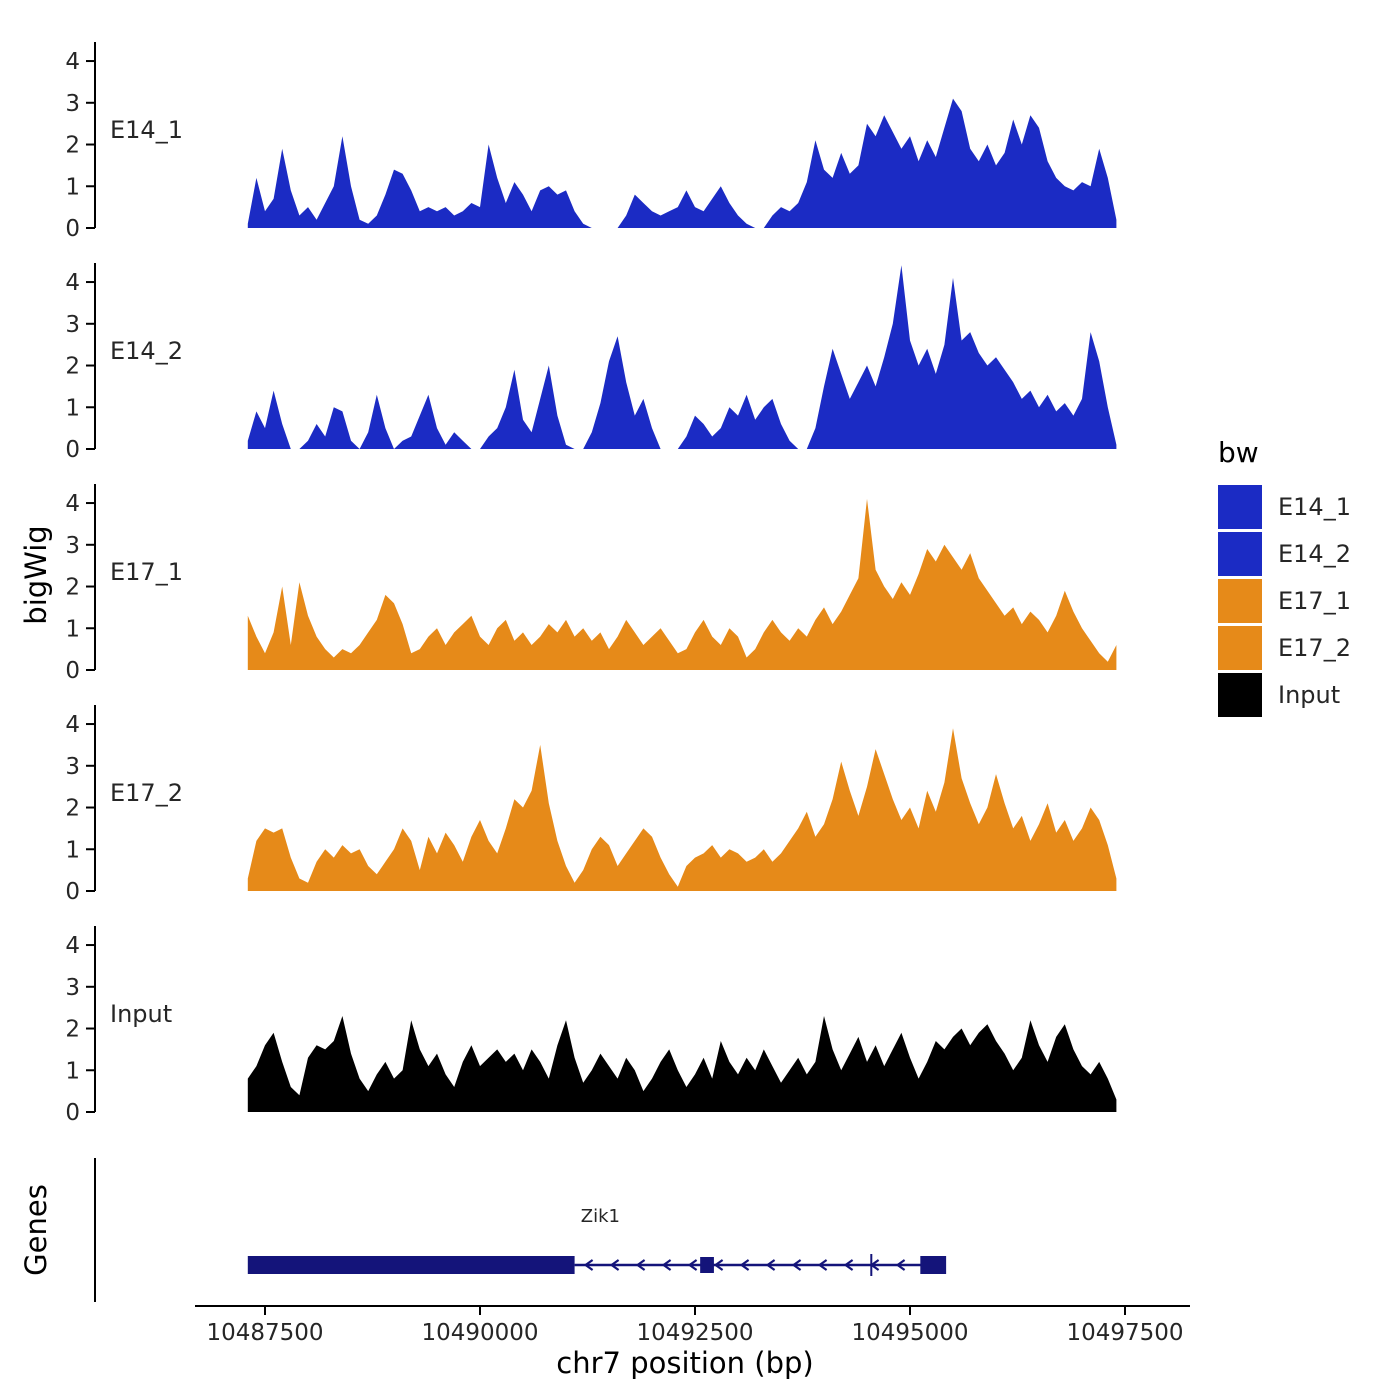 This screenshot has height=1400, width=1400. Describe the element at coordinates (682, 1064) in the screenshot. I see `area-Input` at that location.